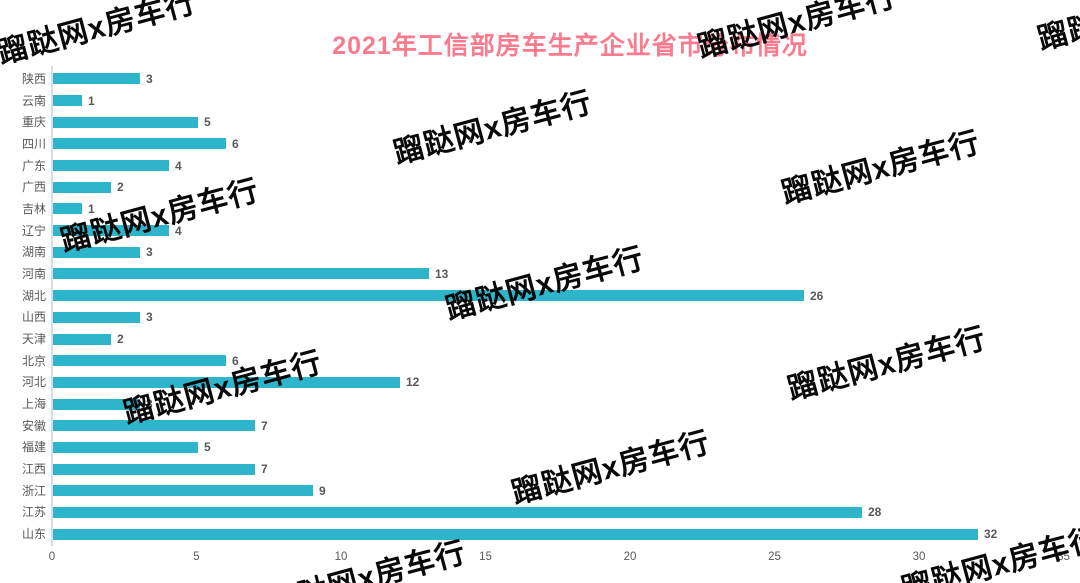  I want to click on category-label: 四川, so click(33, 143).